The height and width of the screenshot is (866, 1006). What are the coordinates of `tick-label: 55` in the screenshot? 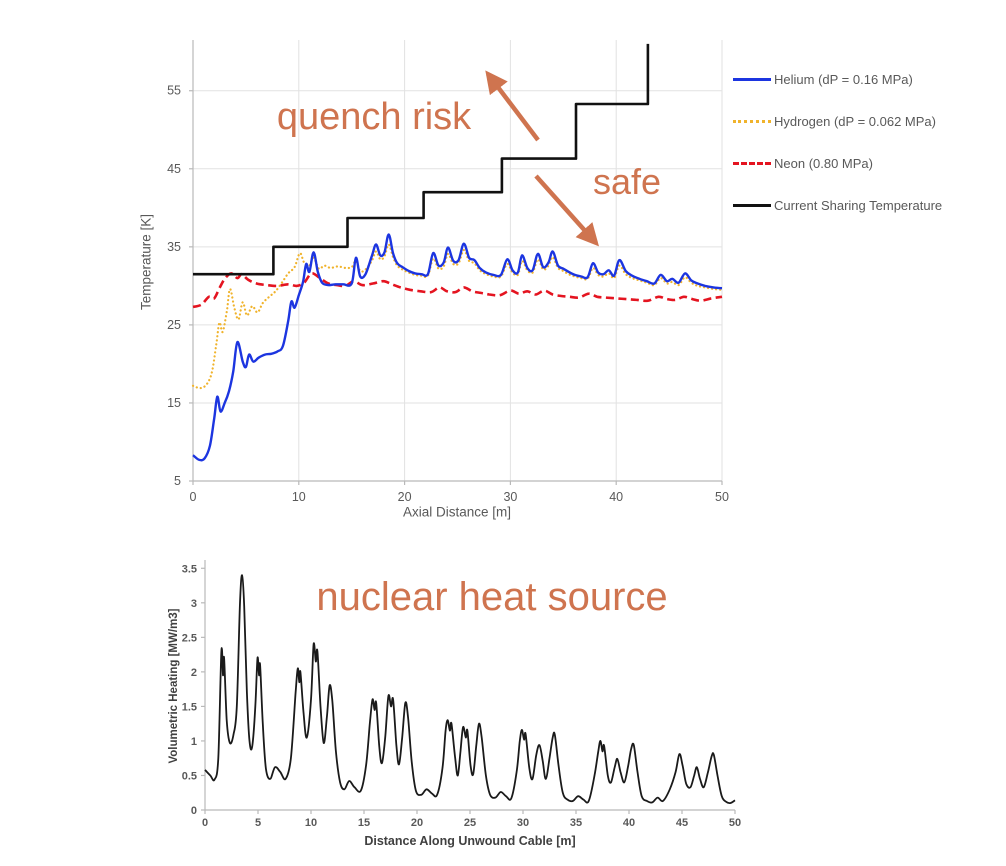 It's located at (174, 91).